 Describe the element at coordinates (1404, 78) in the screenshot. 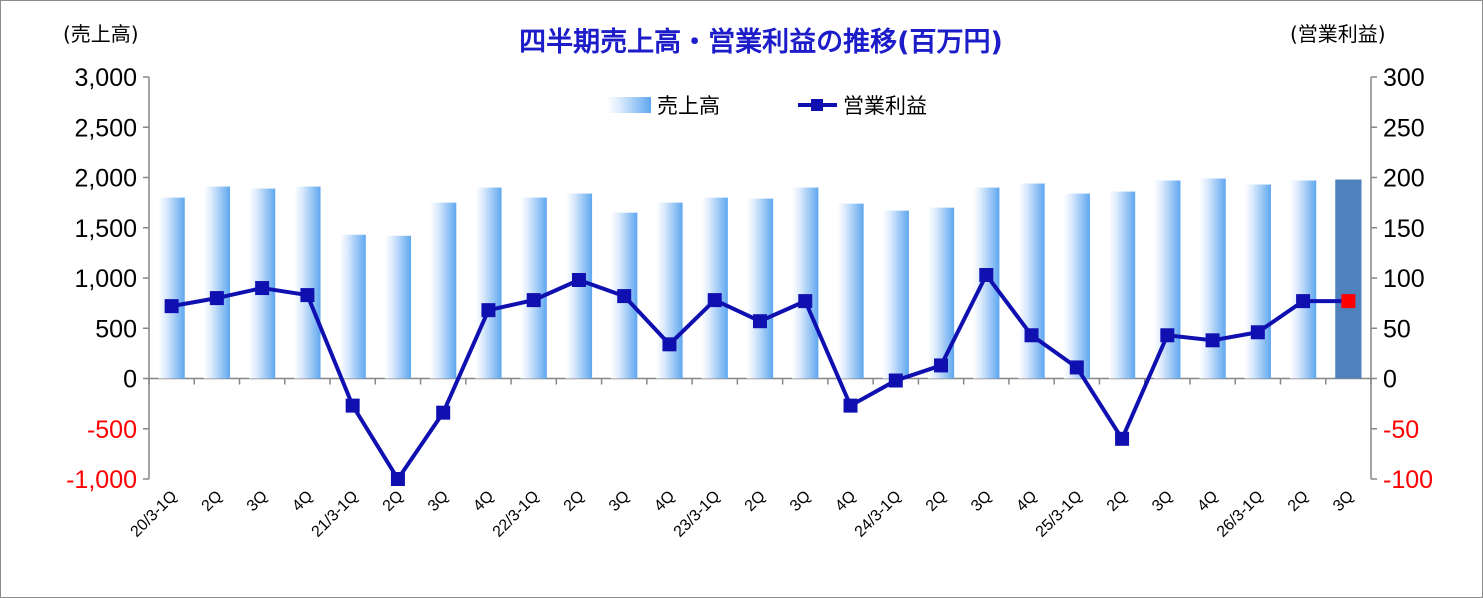

I see `right-tick-label: 300` at that location.